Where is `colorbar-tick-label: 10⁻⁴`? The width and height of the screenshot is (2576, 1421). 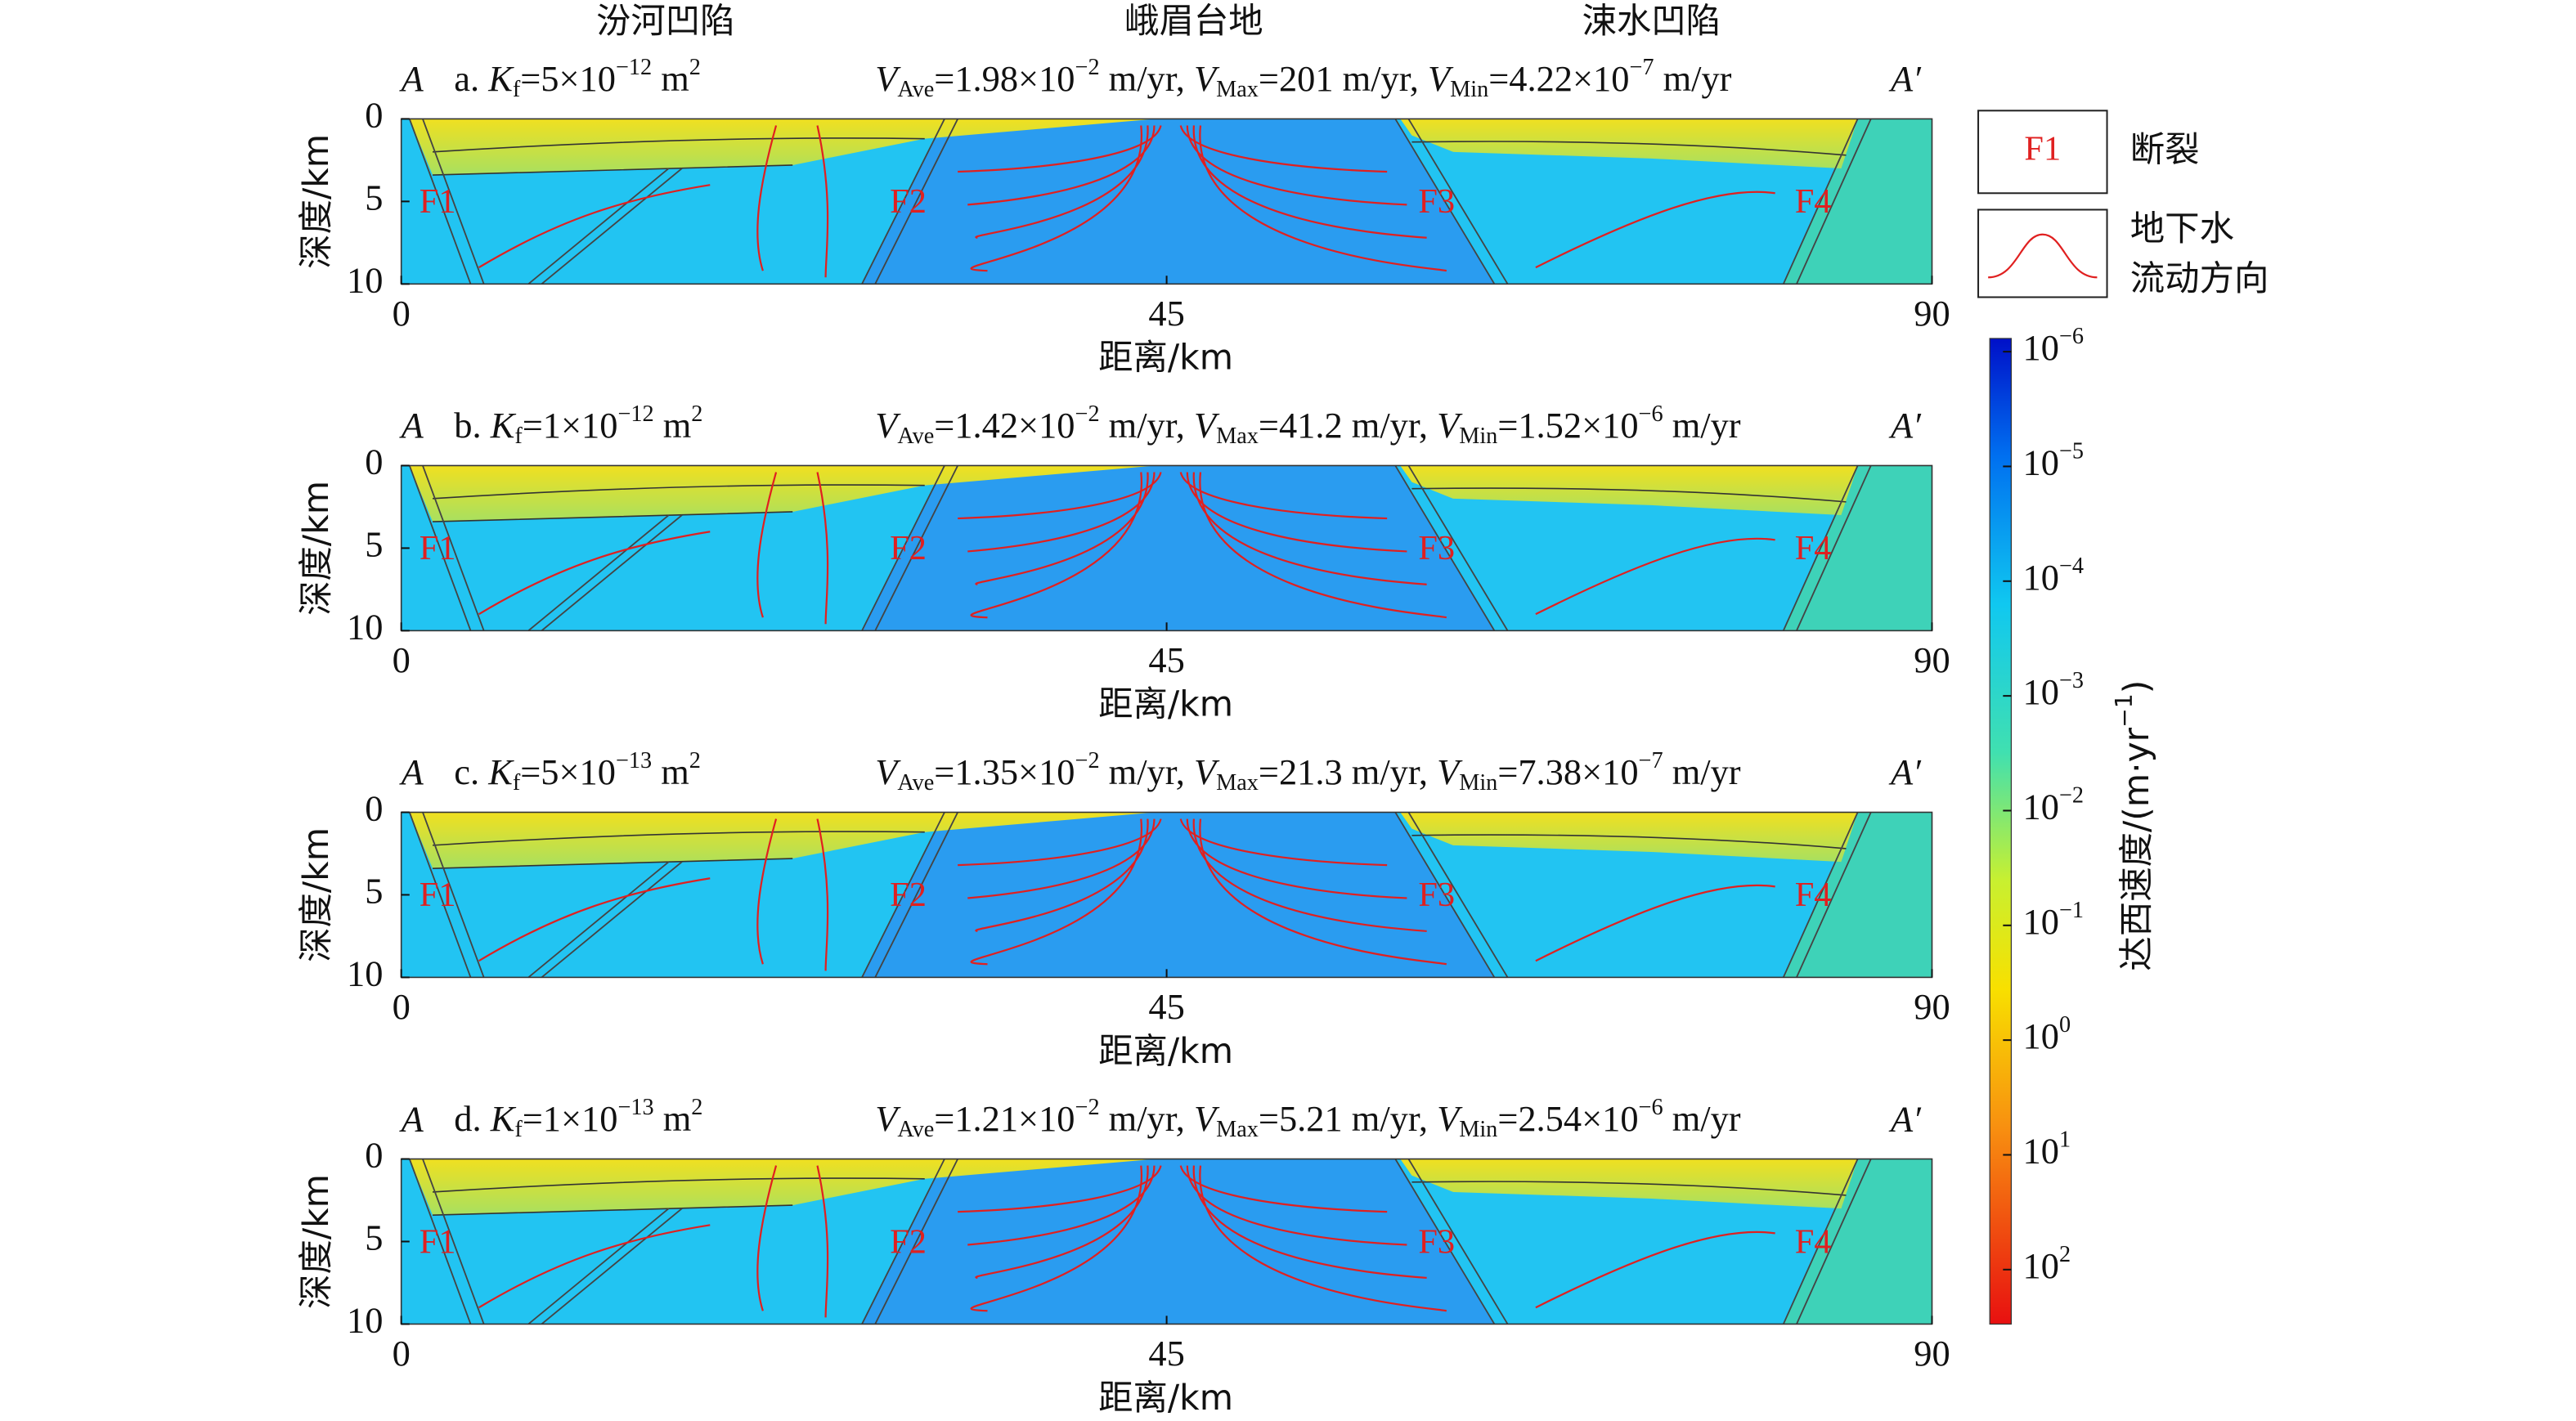 colorbar-tick-label: 10⁻⁴ is located at coordinates (2053, 576).